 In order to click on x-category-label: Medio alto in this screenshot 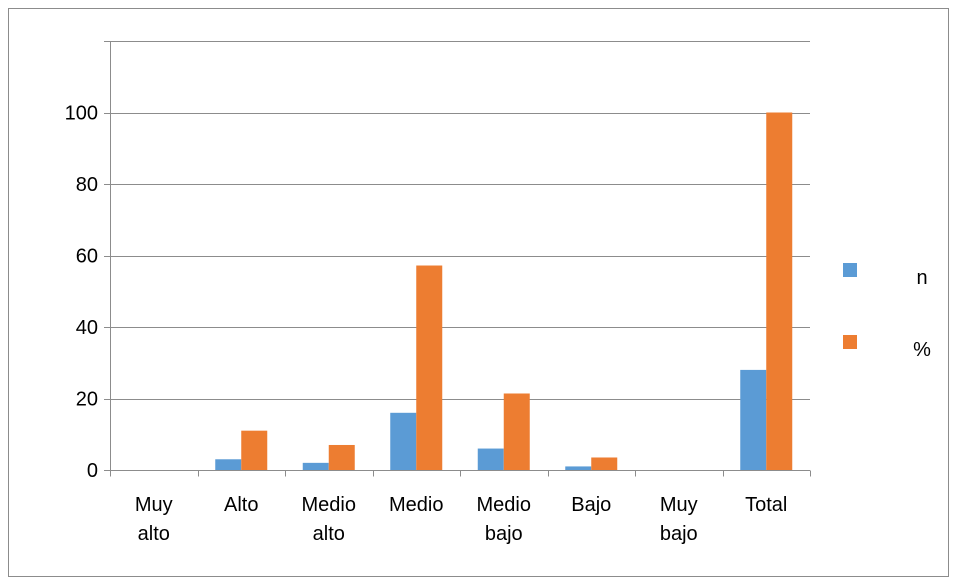, I will do `click(329, 519)`.